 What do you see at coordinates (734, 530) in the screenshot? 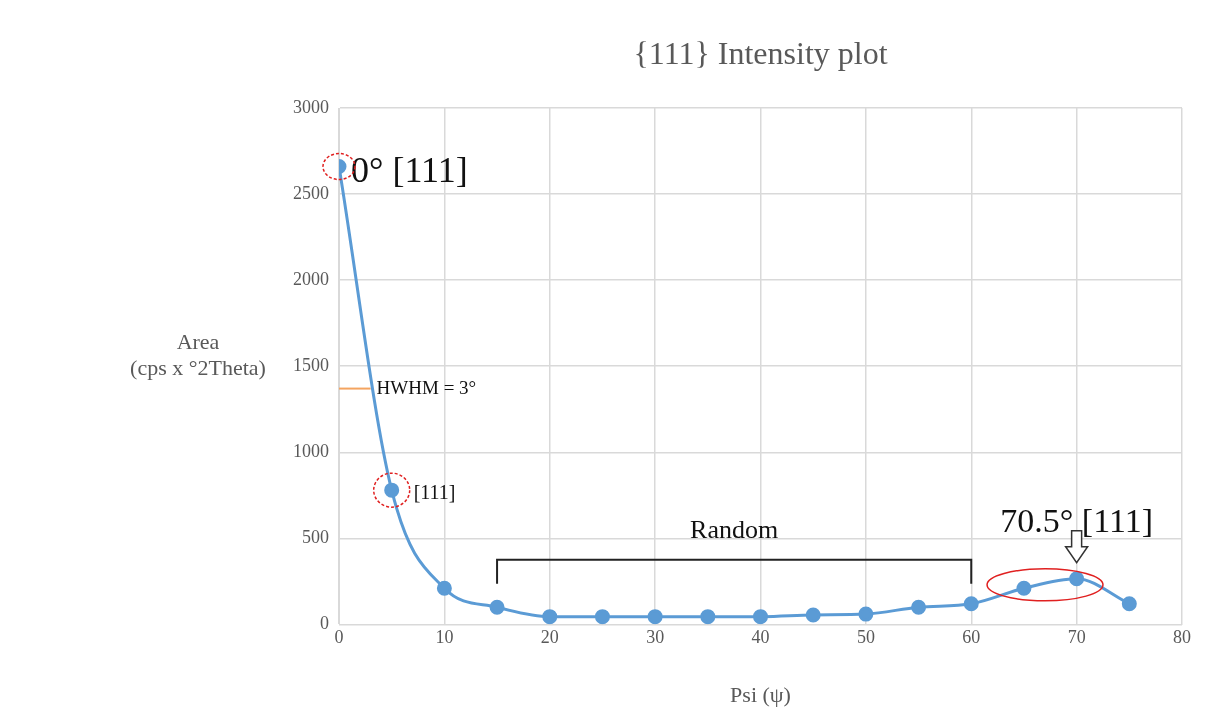
I see `annotation: Random` at bounding box center [734, 530].